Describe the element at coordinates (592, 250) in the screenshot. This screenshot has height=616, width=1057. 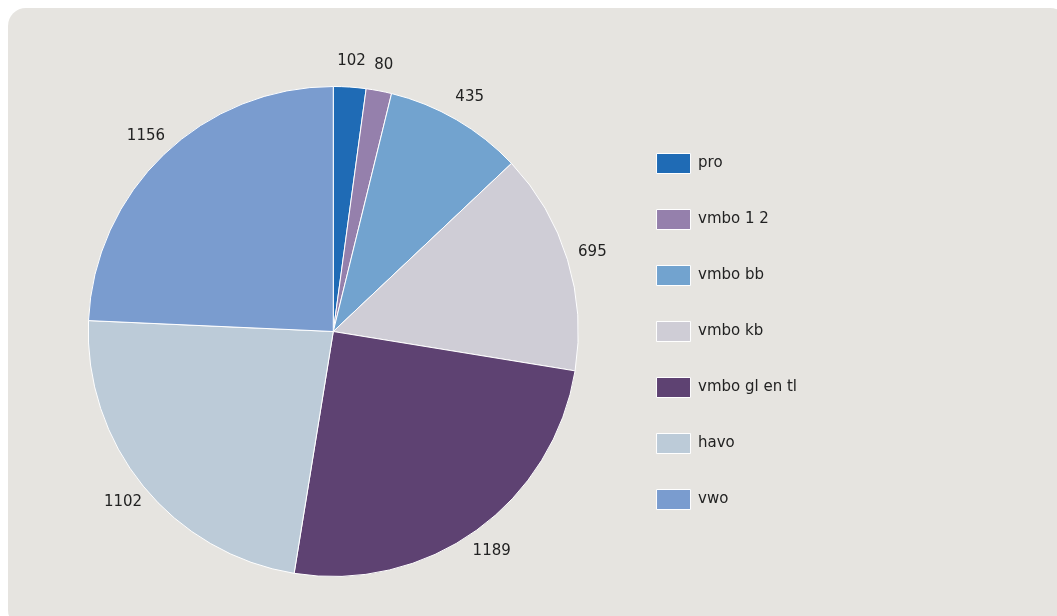
I see `data-label: 695` at that location.